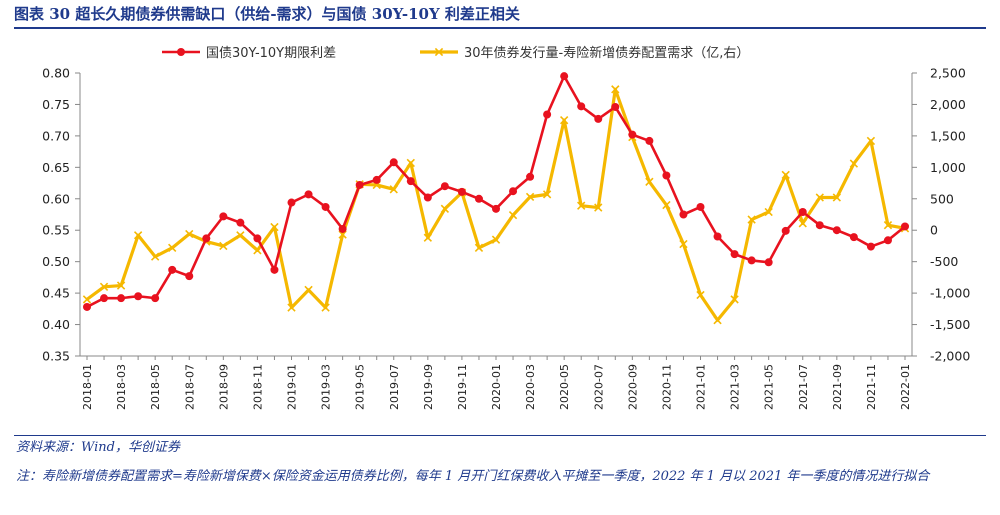  I want to click on x-tick-label: 2020-05, so click(564, 387).